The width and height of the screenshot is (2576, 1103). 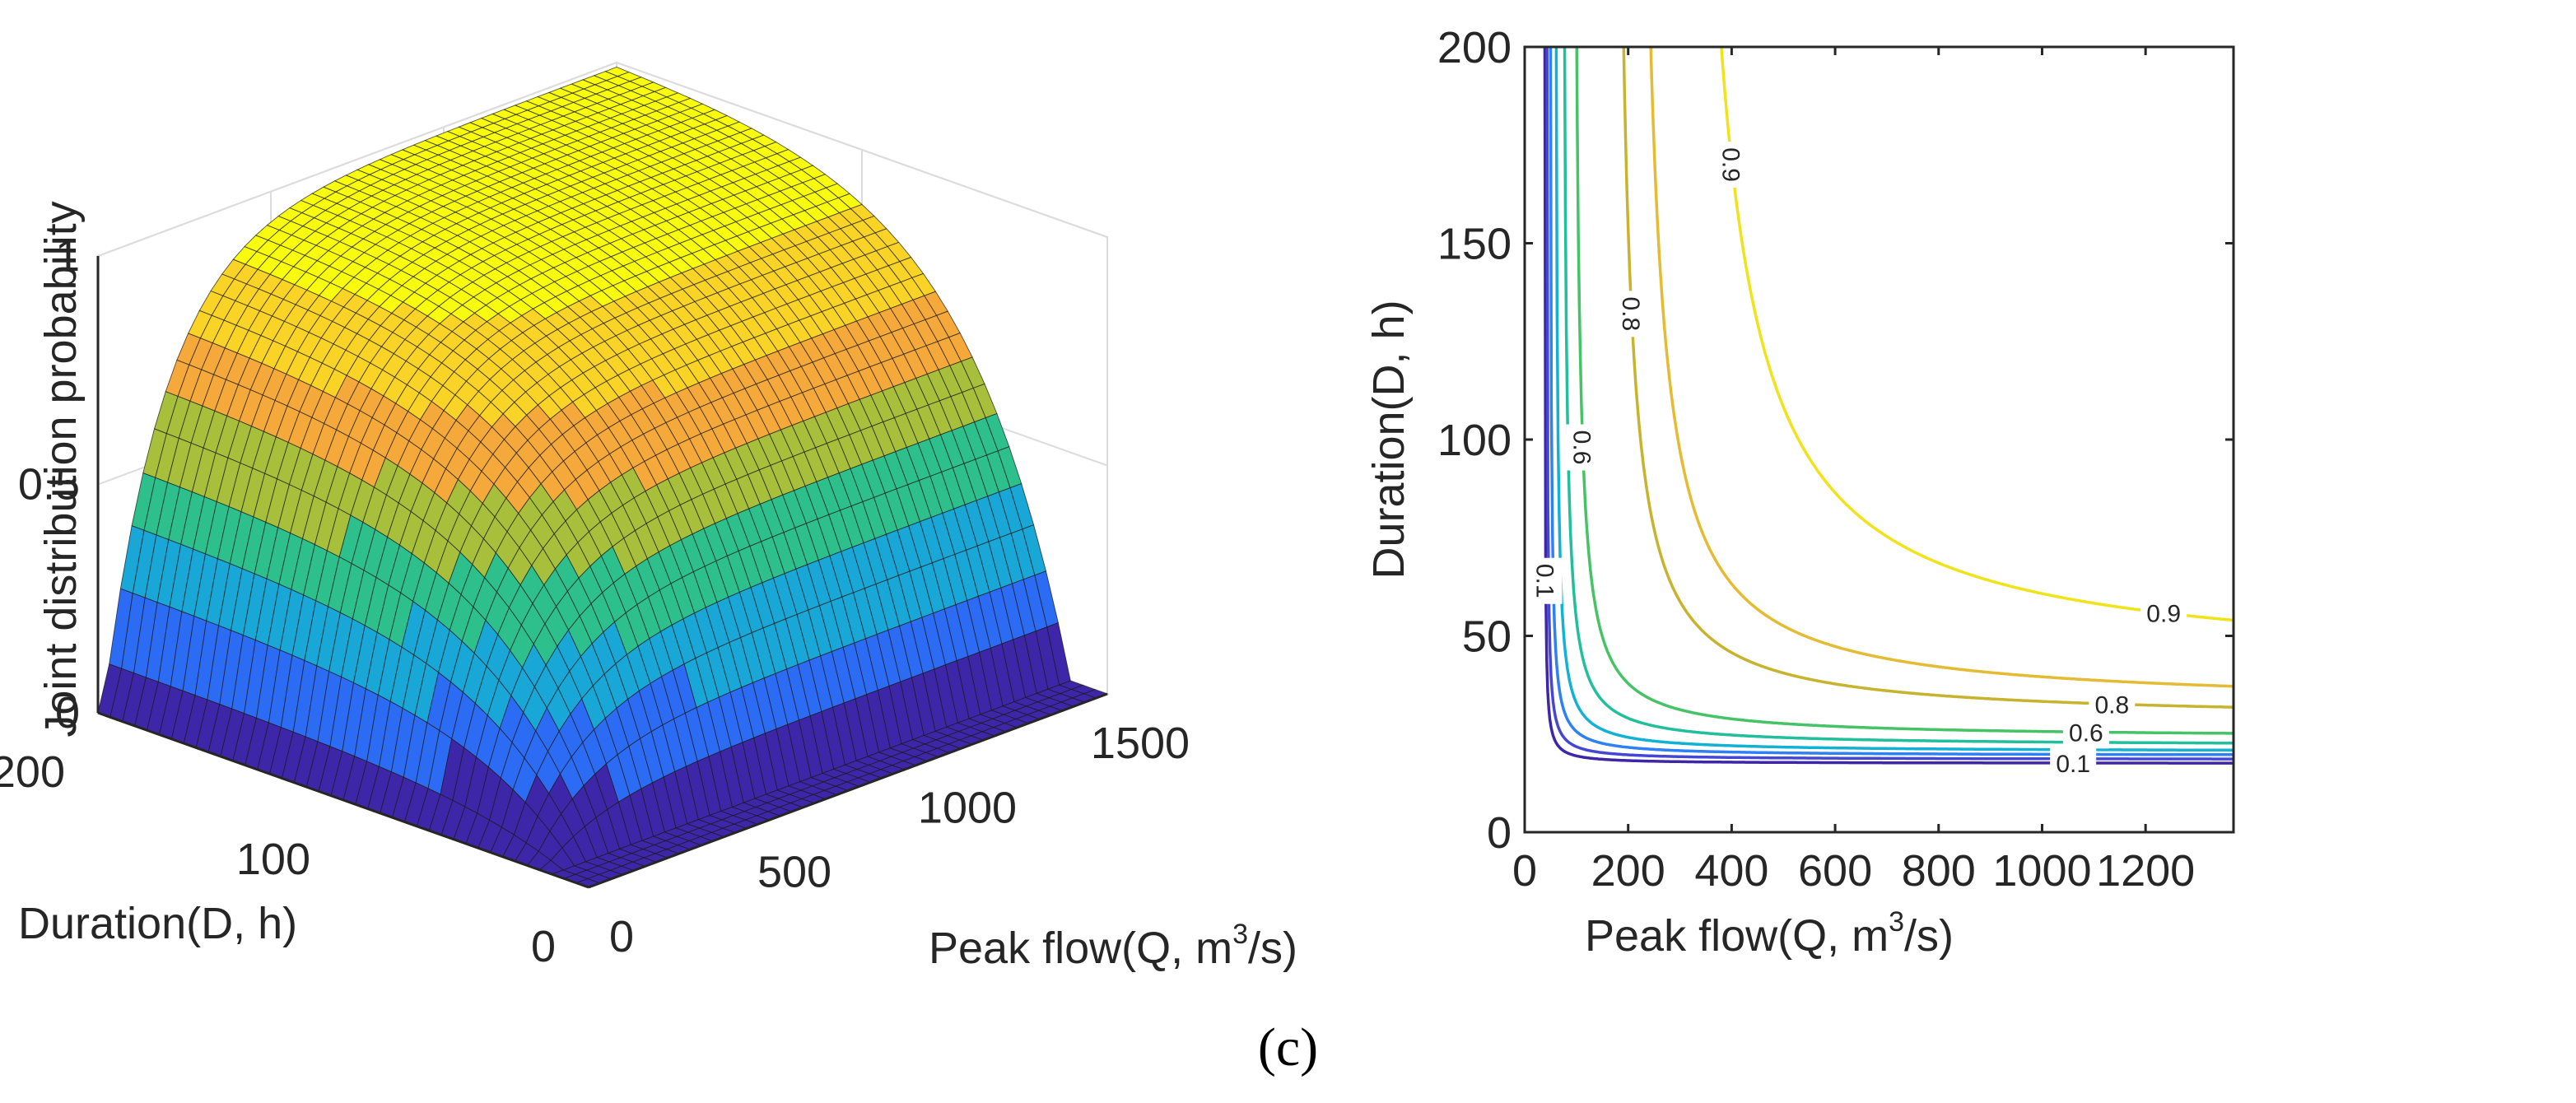 I want to click on contour-xtick-label: 800, so click(x=1939, y=871).